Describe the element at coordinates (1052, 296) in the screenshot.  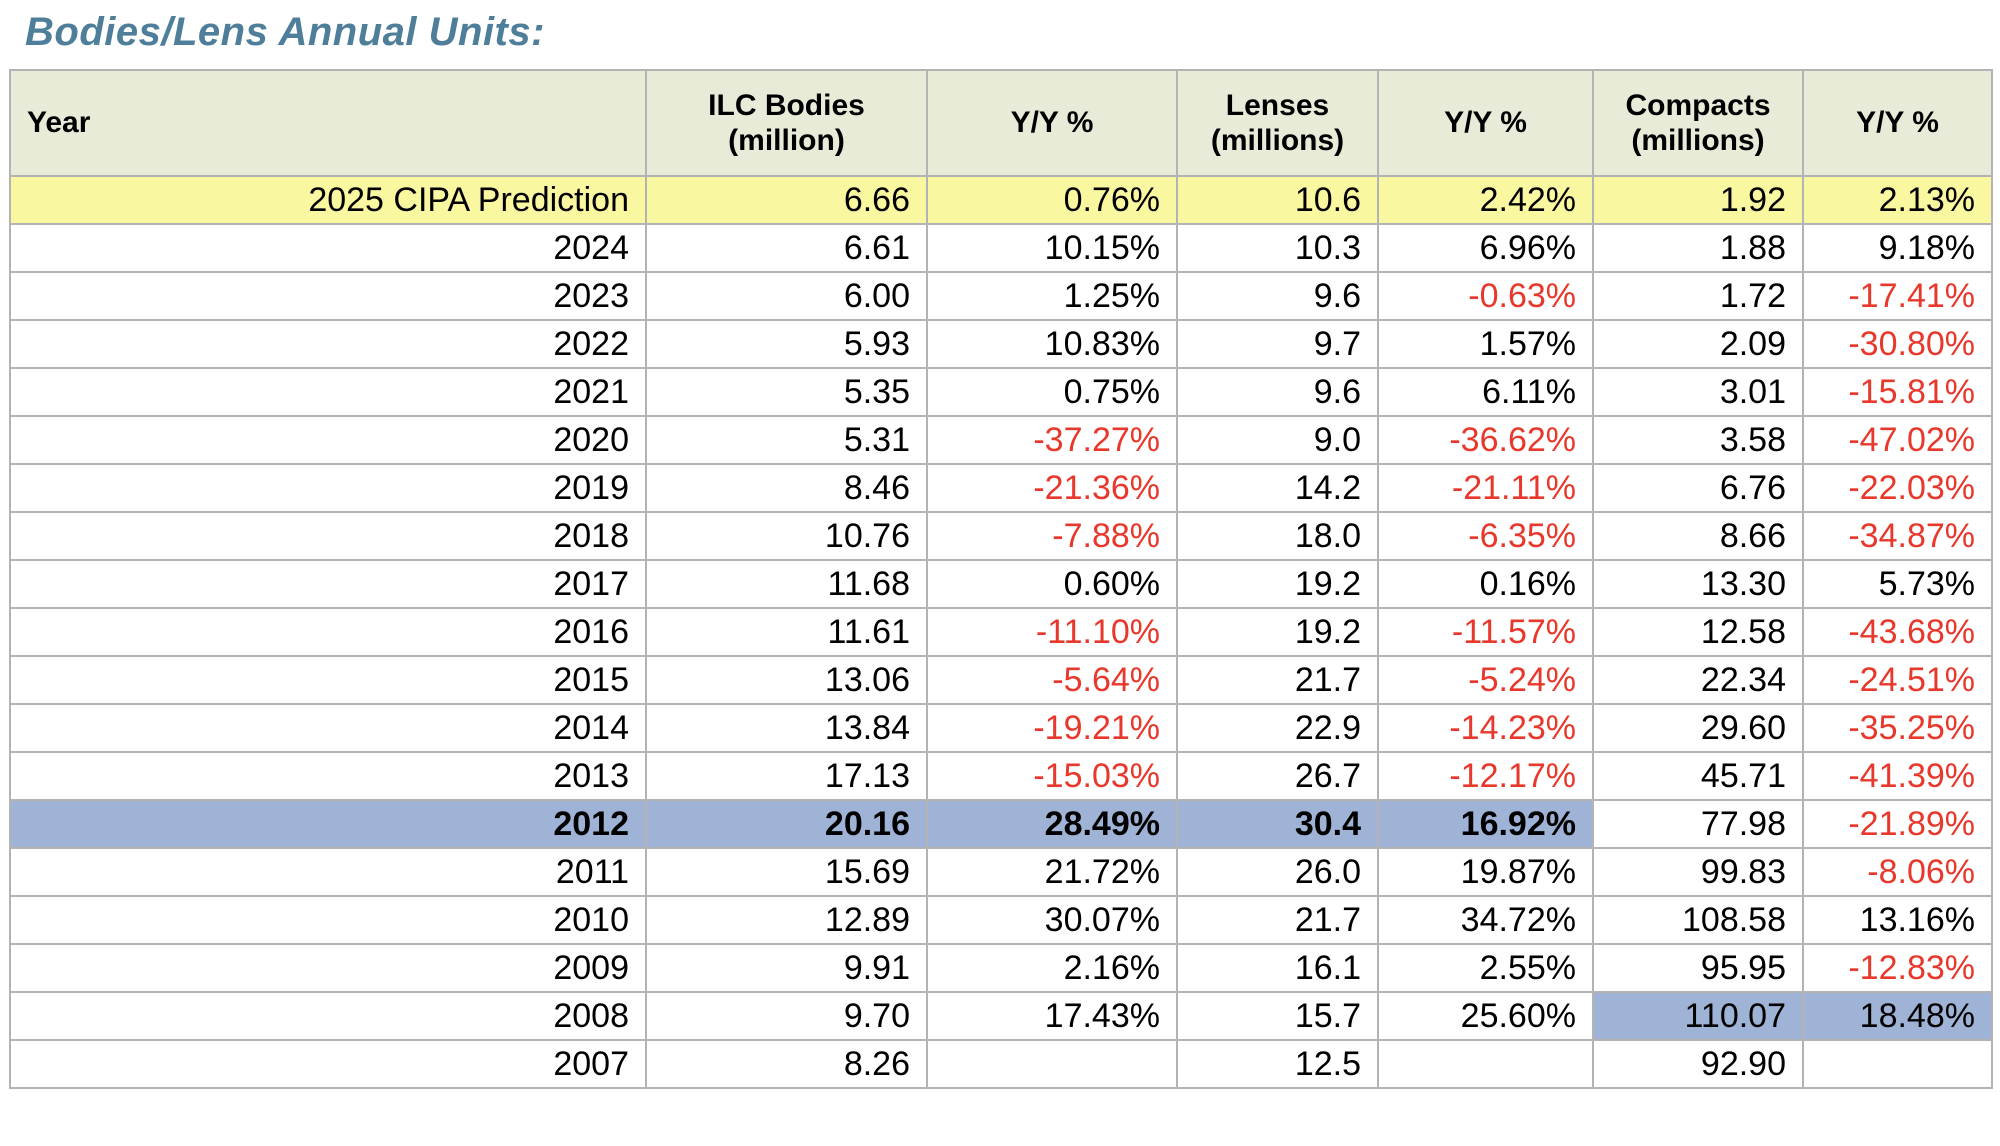
I see `value-cell: 1.25%` at that location.